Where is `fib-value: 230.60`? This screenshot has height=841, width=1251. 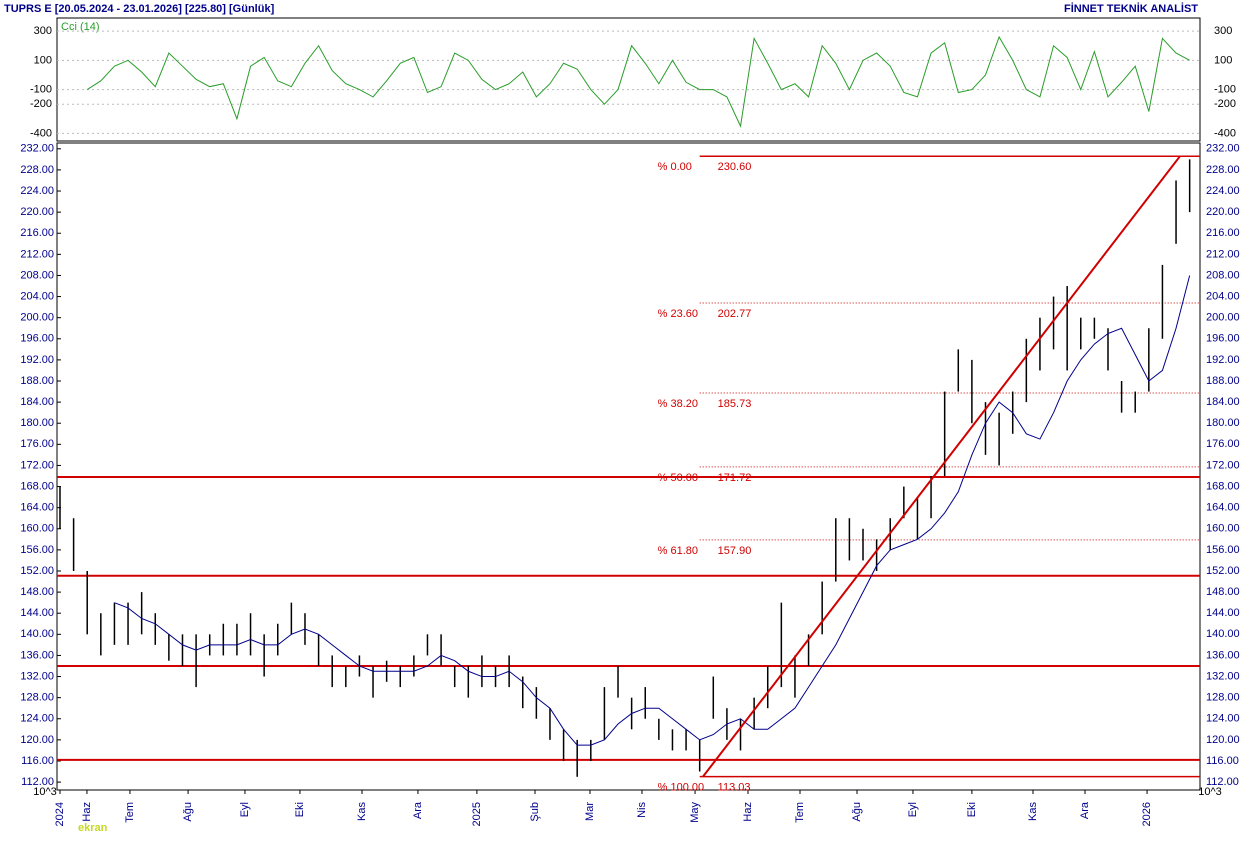
fib-value: 230.60 is located at coordinates (735, 167).